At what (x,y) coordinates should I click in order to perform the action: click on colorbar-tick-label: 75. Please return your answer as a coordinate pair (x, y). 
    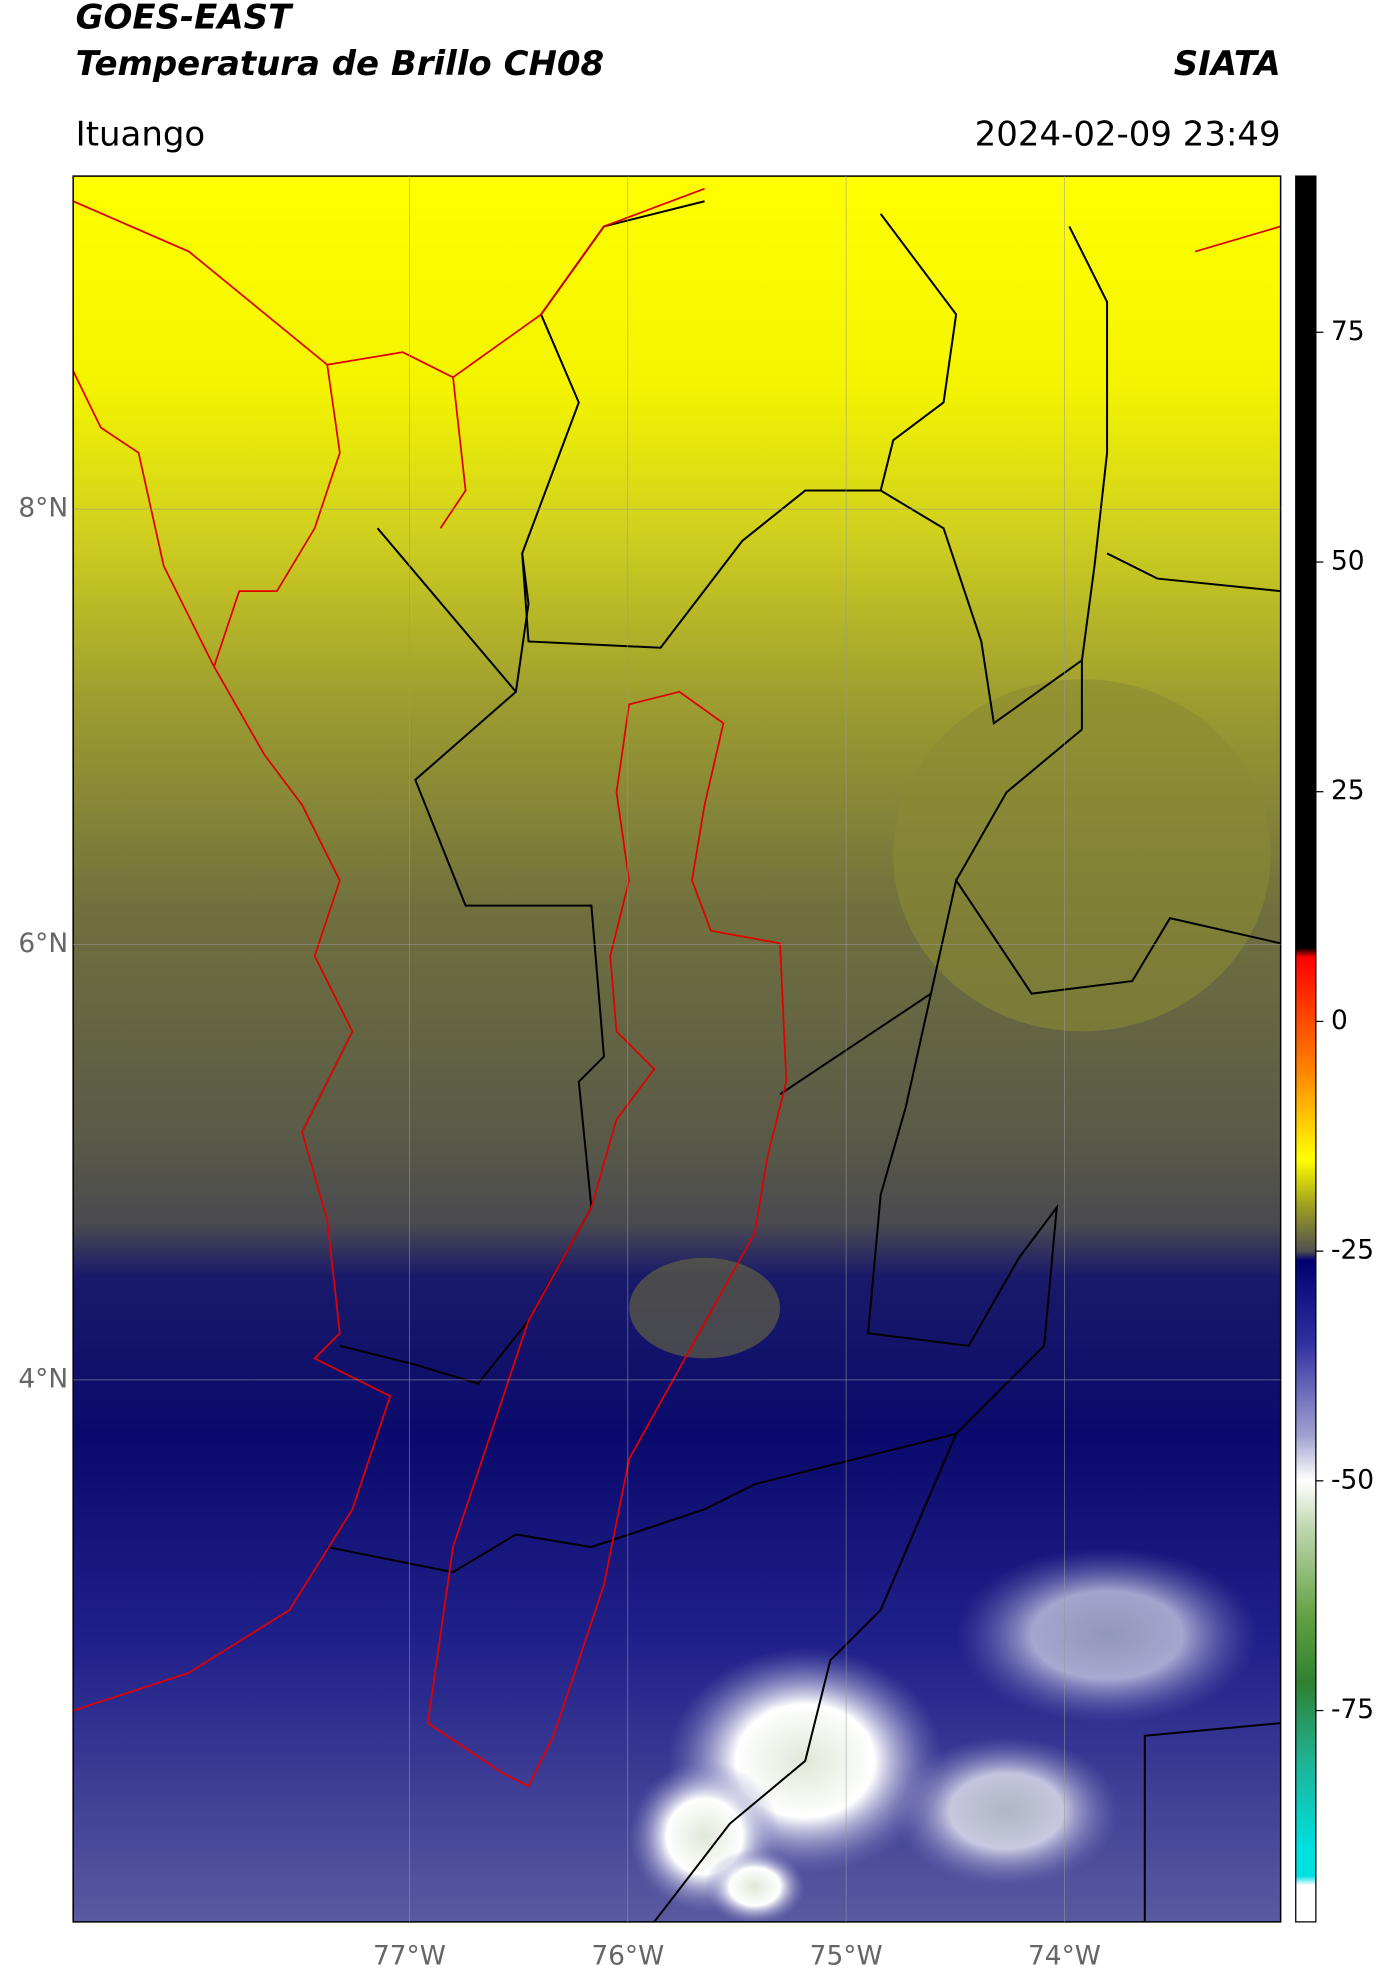
    Looking at the image, I should click on (1348, 331).